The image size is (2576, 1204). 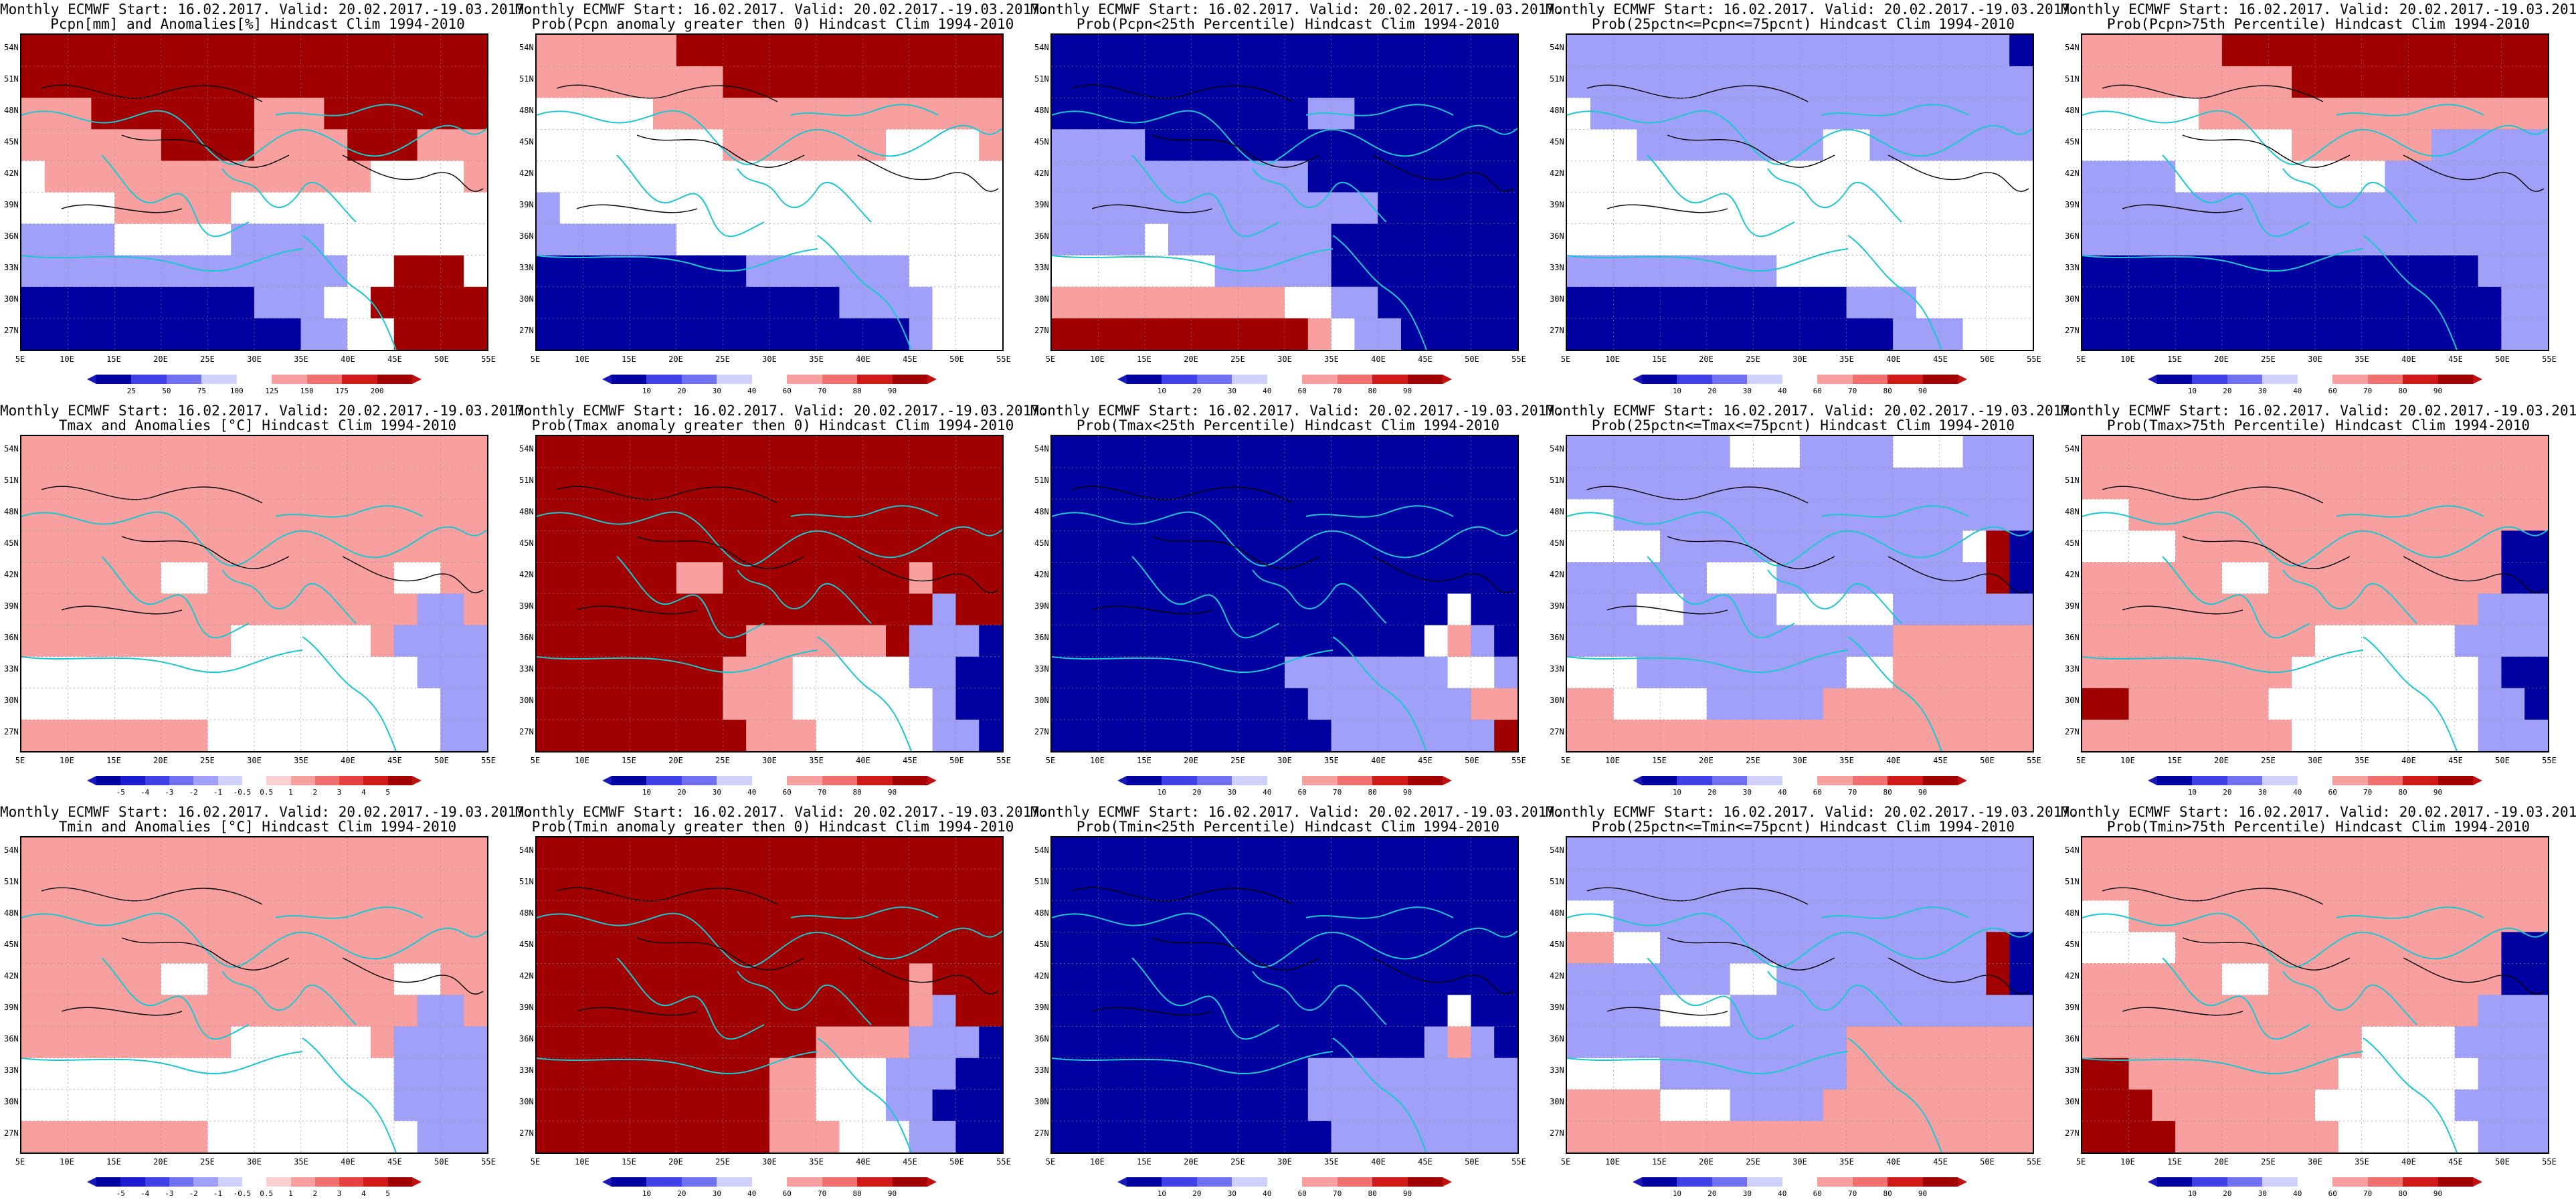 I want to click on lat-label: 39N, so click(x=11, y=606).